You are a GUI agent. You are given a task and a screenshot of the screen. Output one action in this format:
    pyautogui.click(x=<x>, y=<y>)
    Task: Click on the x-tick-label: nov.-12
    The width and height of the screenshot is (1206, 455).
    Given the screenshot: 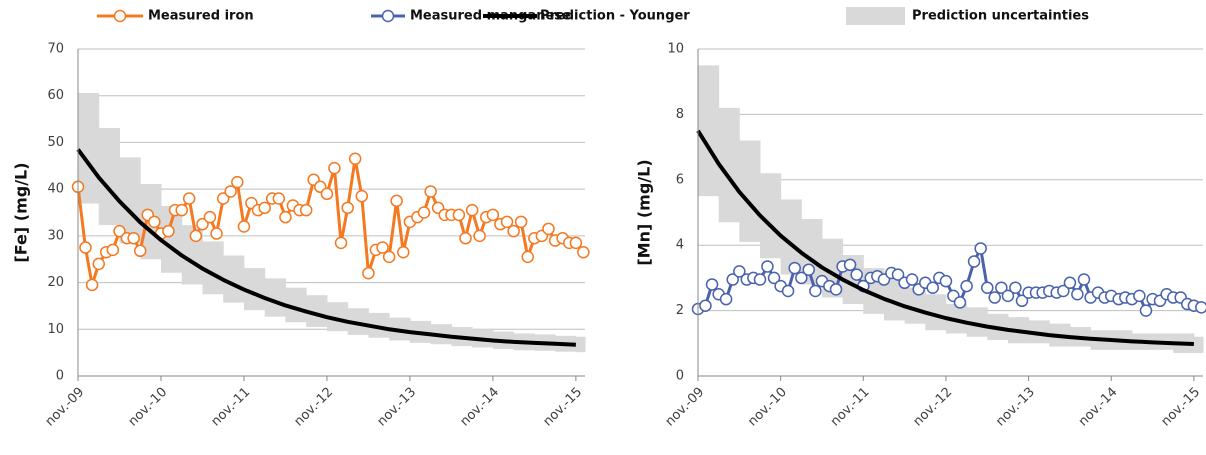 What is the action you would take?
    pyautogui.click(x=314, y=407)
    